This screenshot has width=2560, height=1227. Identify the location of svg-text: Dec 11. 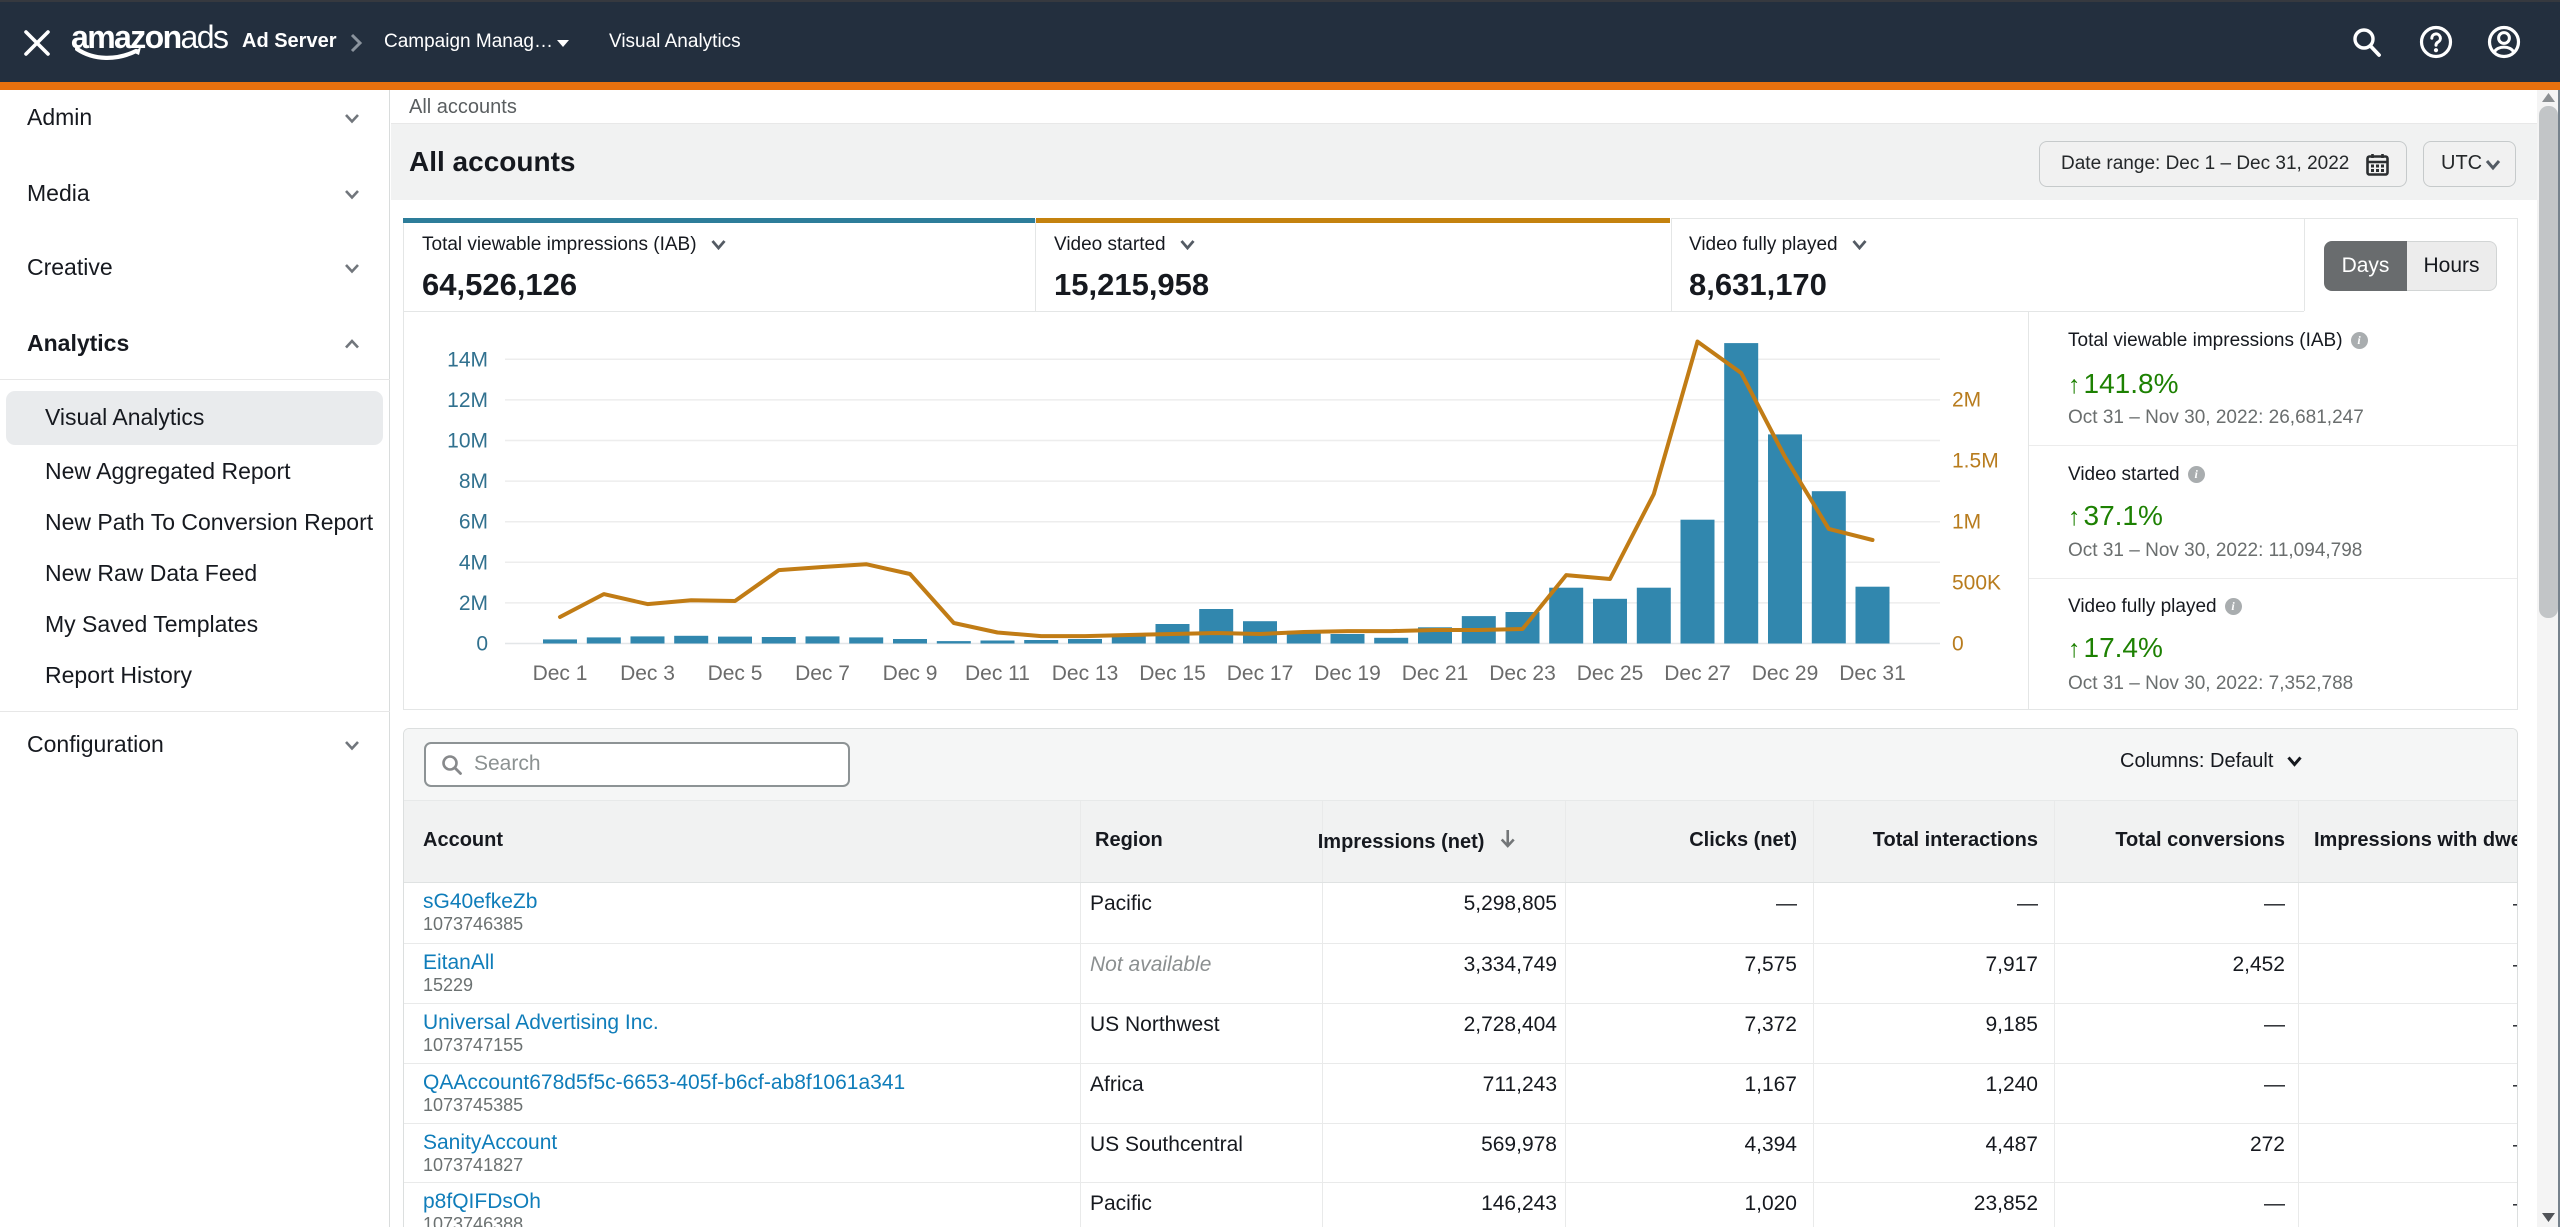
(997, 673).